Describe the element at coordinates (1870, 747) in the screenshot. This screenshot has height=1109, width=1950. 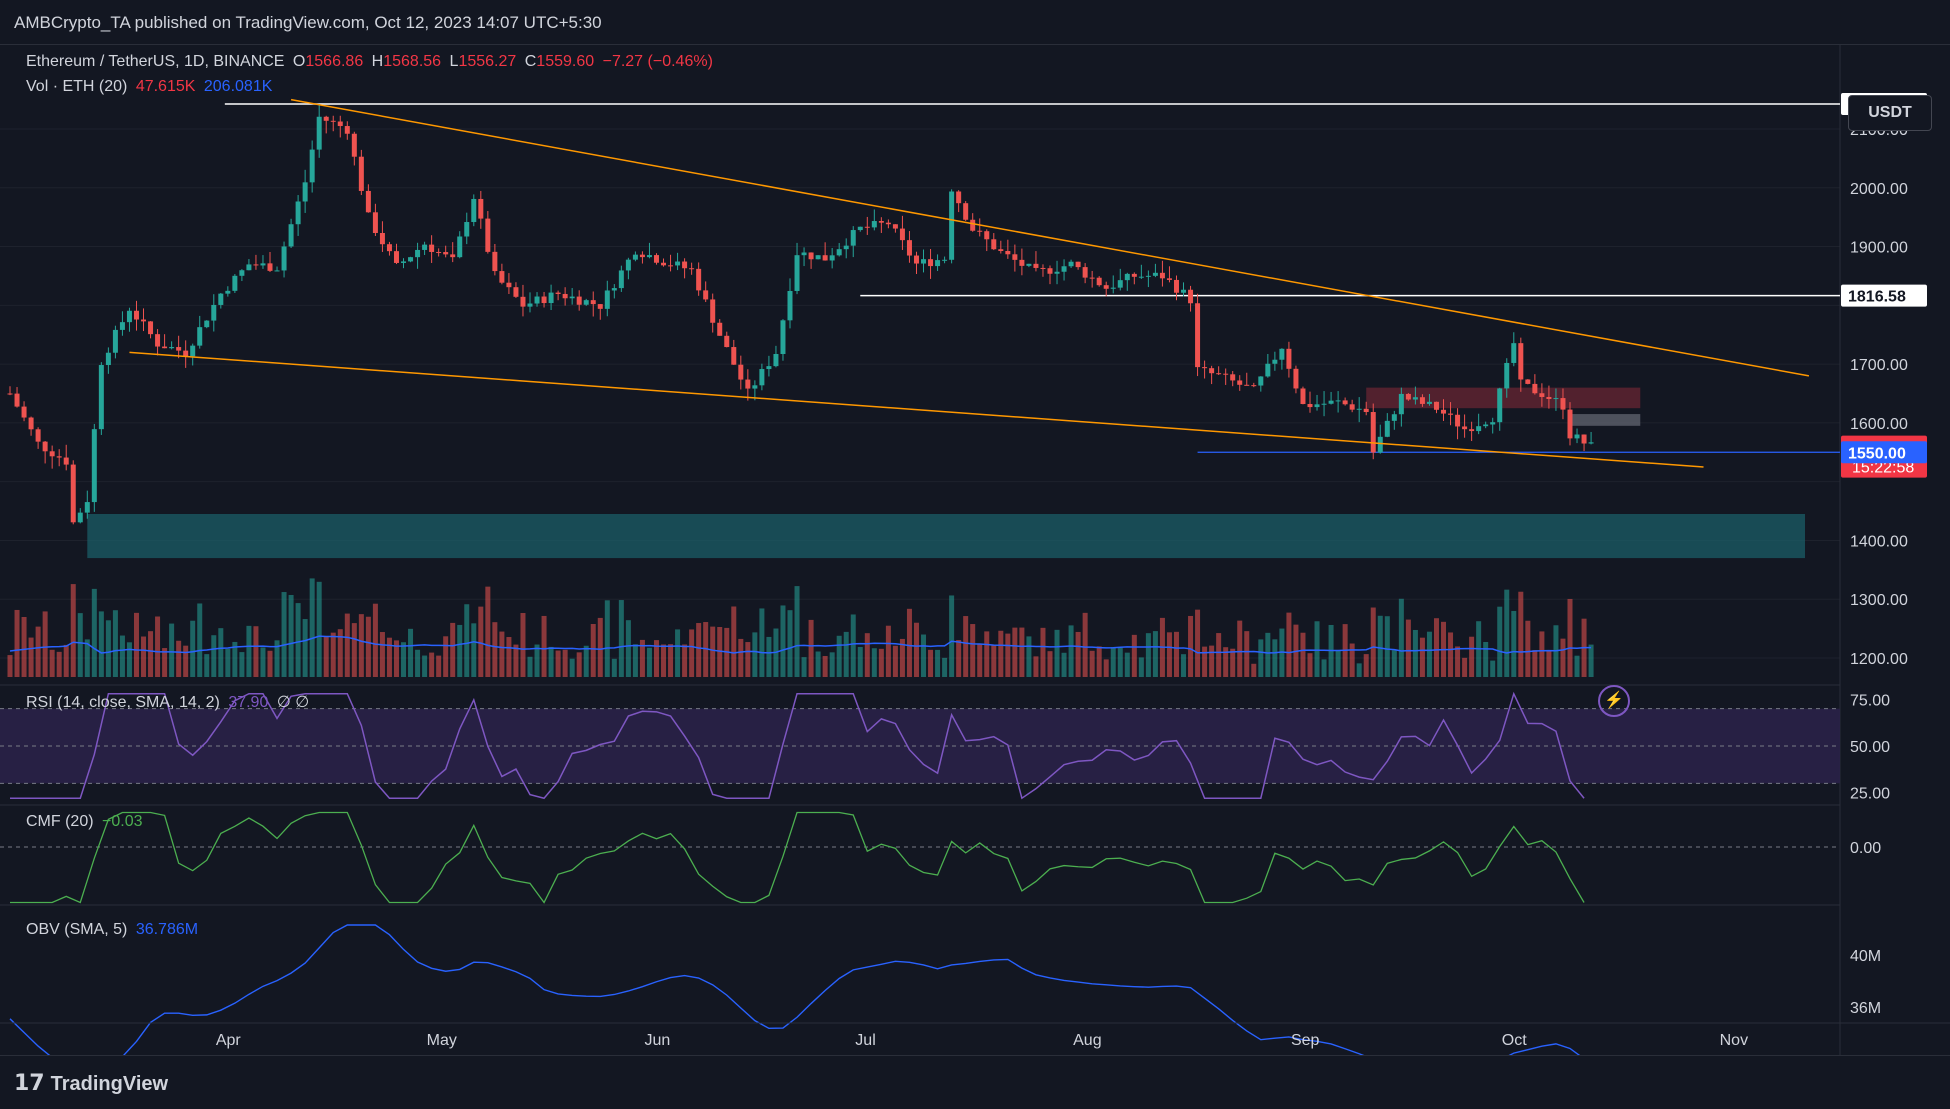
I see `rsi-tick-label: 50.00` at that location.